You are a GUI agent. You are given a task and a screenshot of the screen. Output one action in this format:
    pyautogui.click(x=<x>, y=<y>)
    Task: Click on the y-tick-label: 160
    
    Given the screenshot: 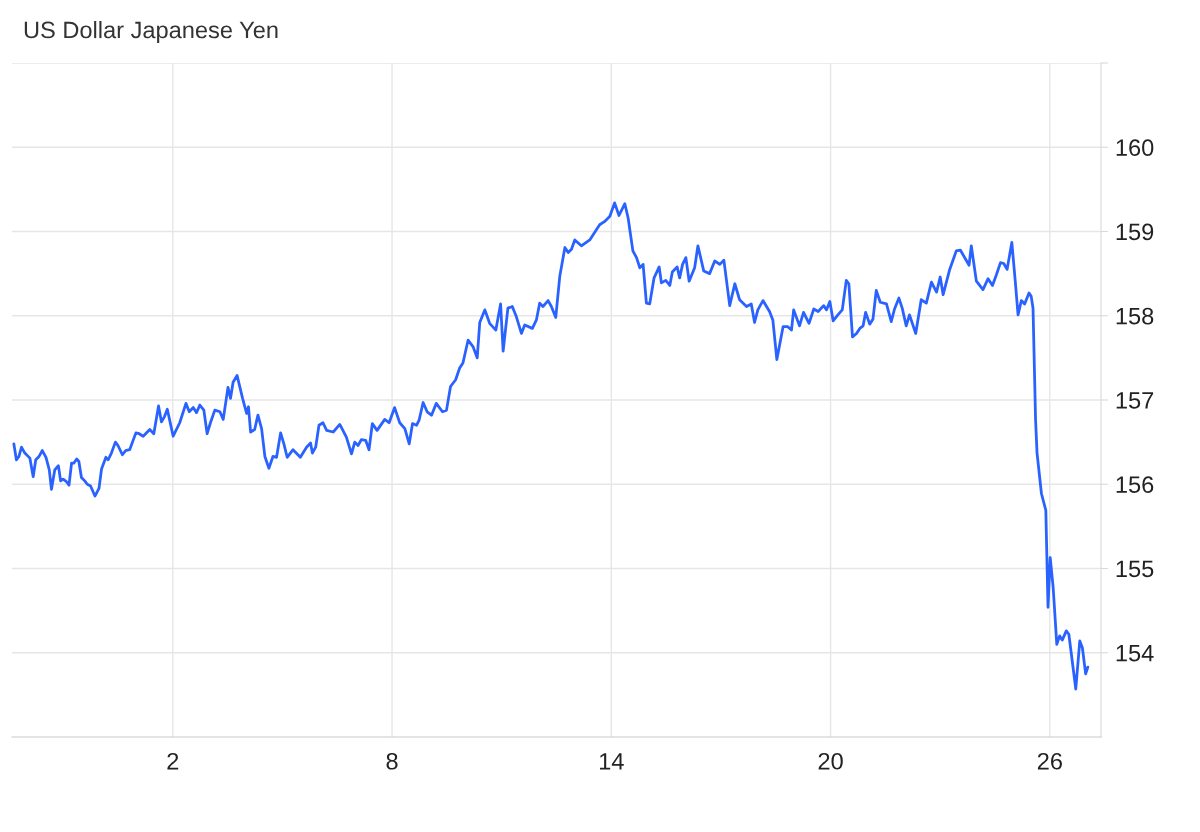 What is the action you would take?
    pyautogui.click(x=1135, y=148)
    